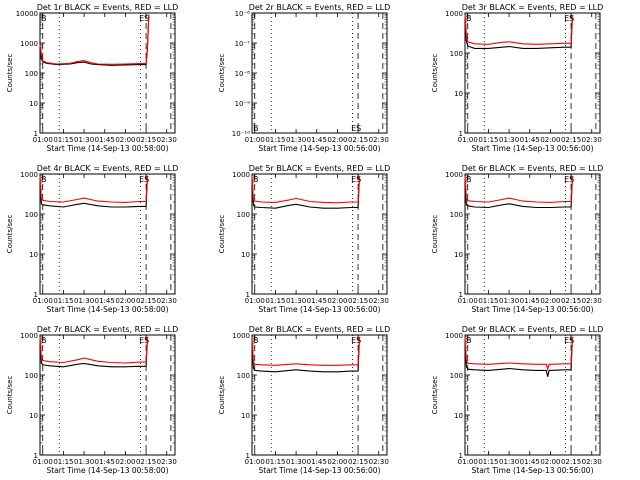 This screenshot has width=640, height=480. What do you see at coordinates (108, 309) in the screenshot?
I see `x-axis-label: Start Time (14-Sep-13 00:58:00)` at bounding box center [108, 309].